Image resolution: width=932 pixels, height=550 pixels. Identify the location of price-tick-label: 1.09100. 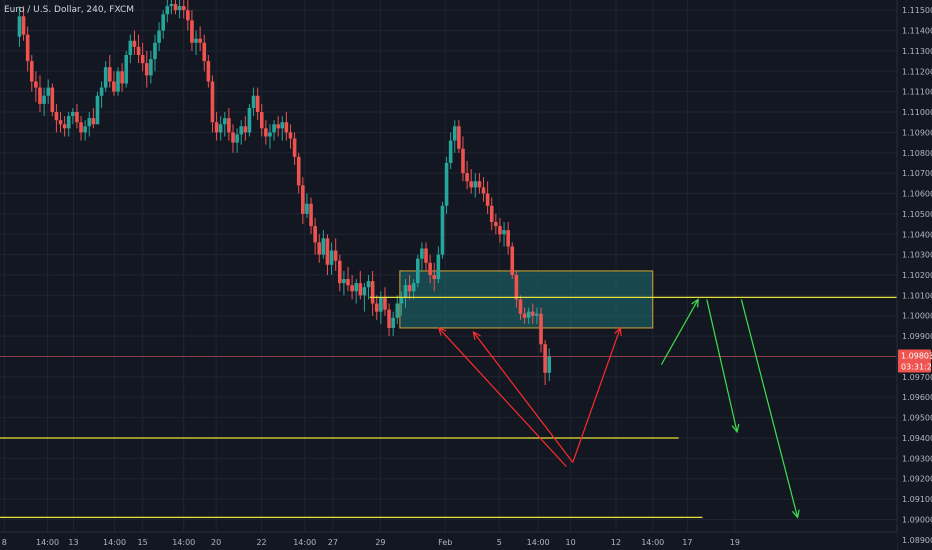
(917, 499).